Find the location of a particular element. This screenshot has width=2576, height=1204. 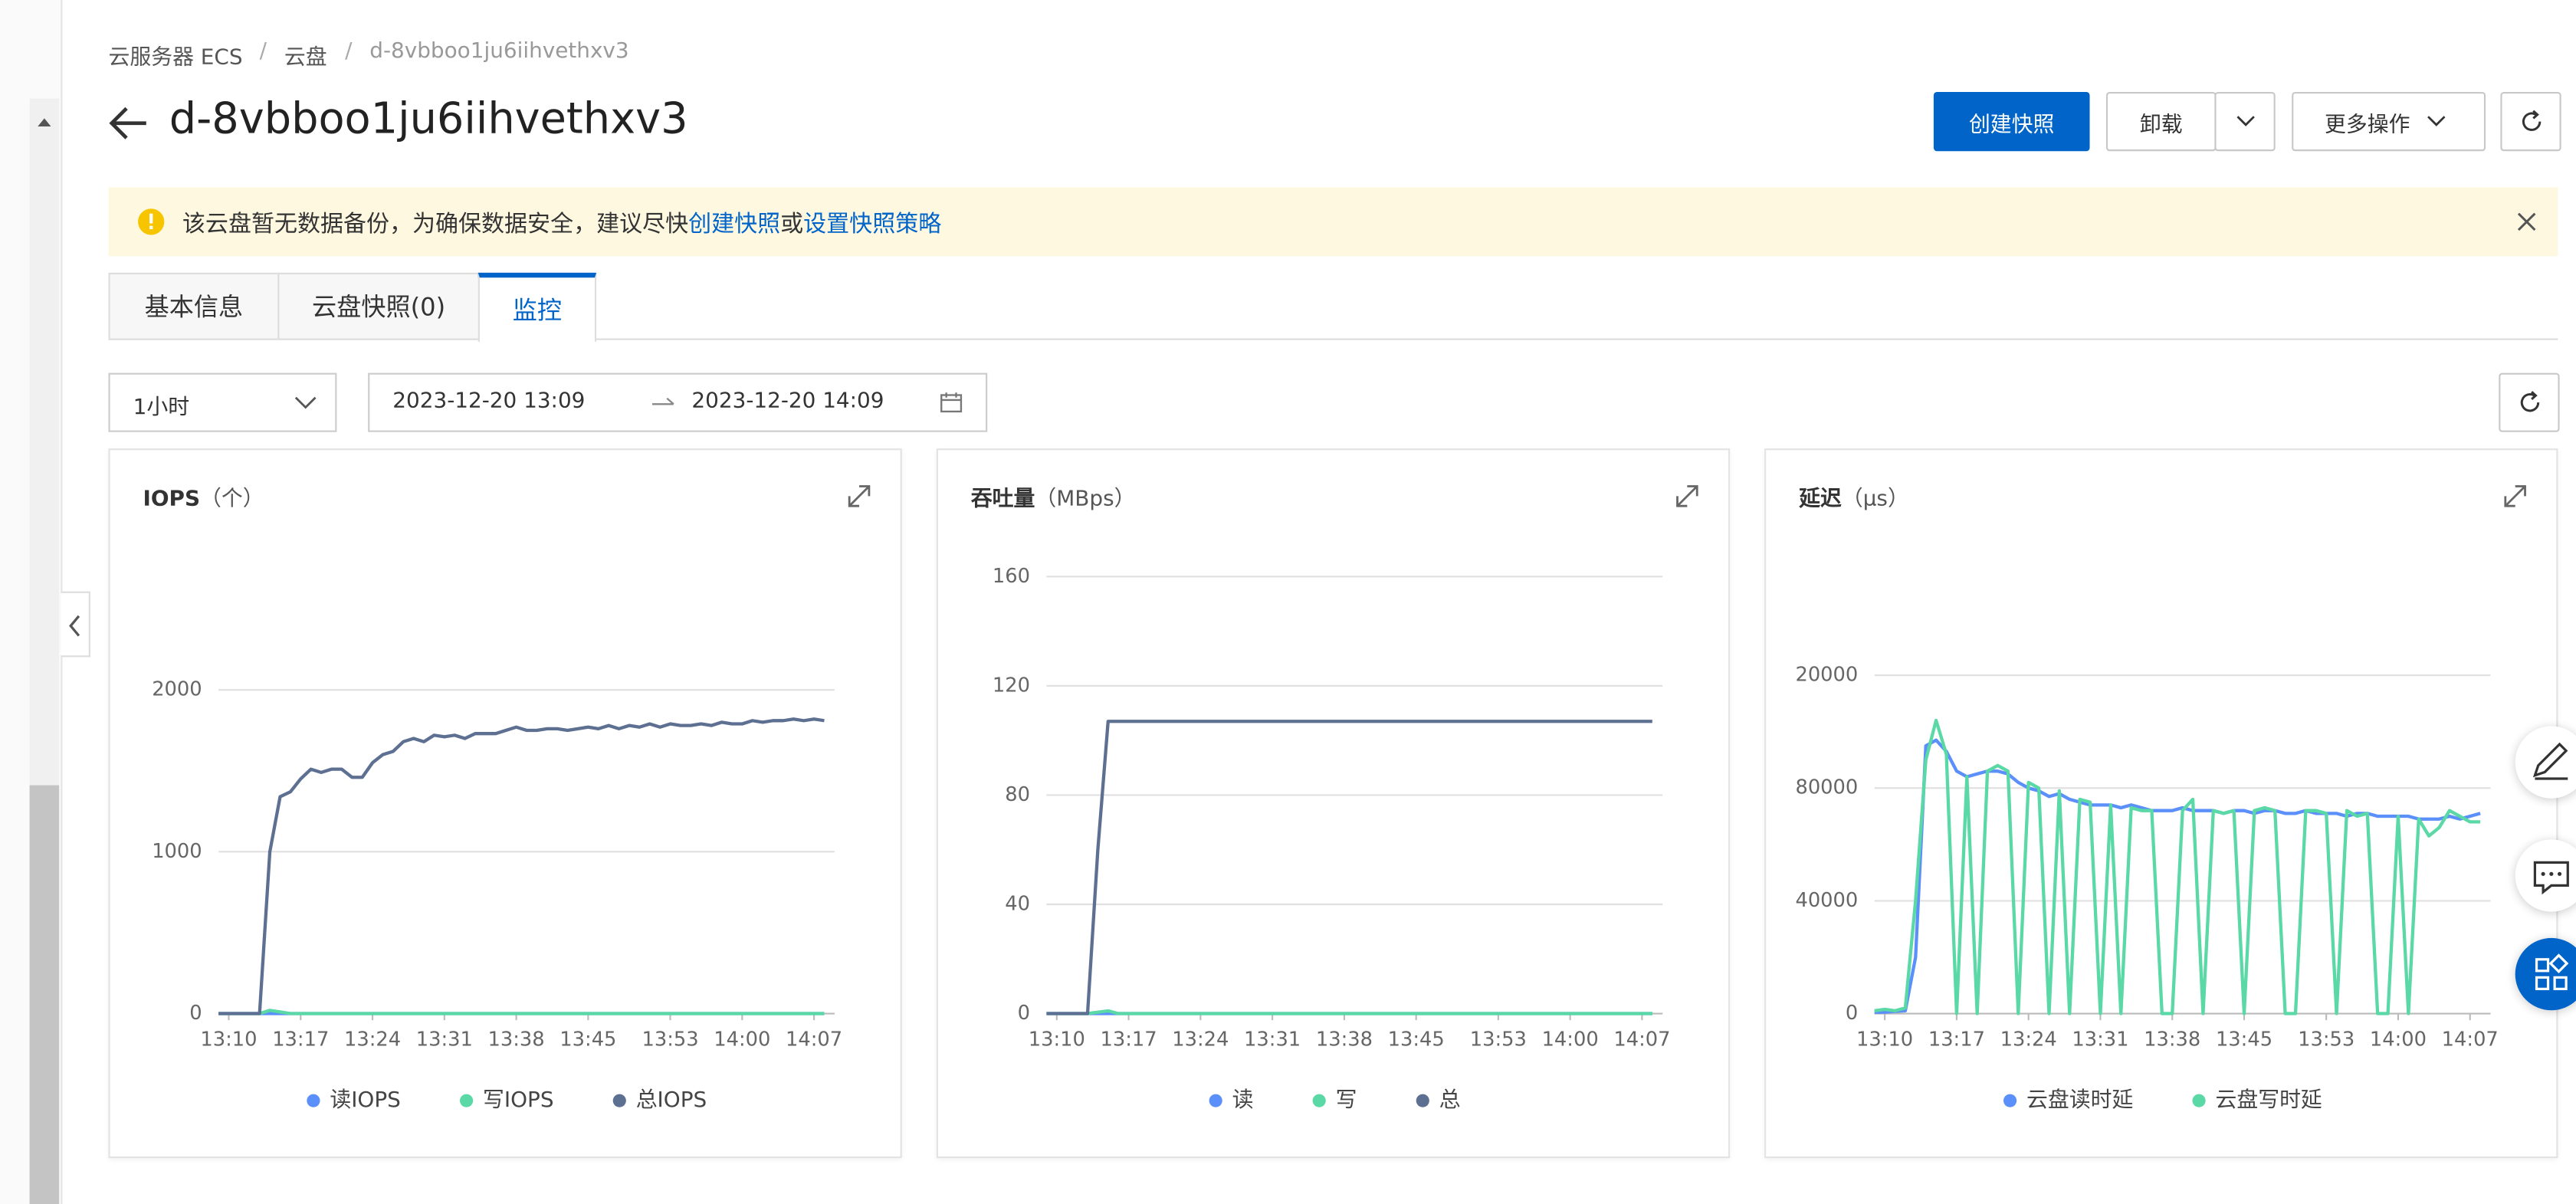

y-tick-label: 160 is located at coordinates (1011, 576).